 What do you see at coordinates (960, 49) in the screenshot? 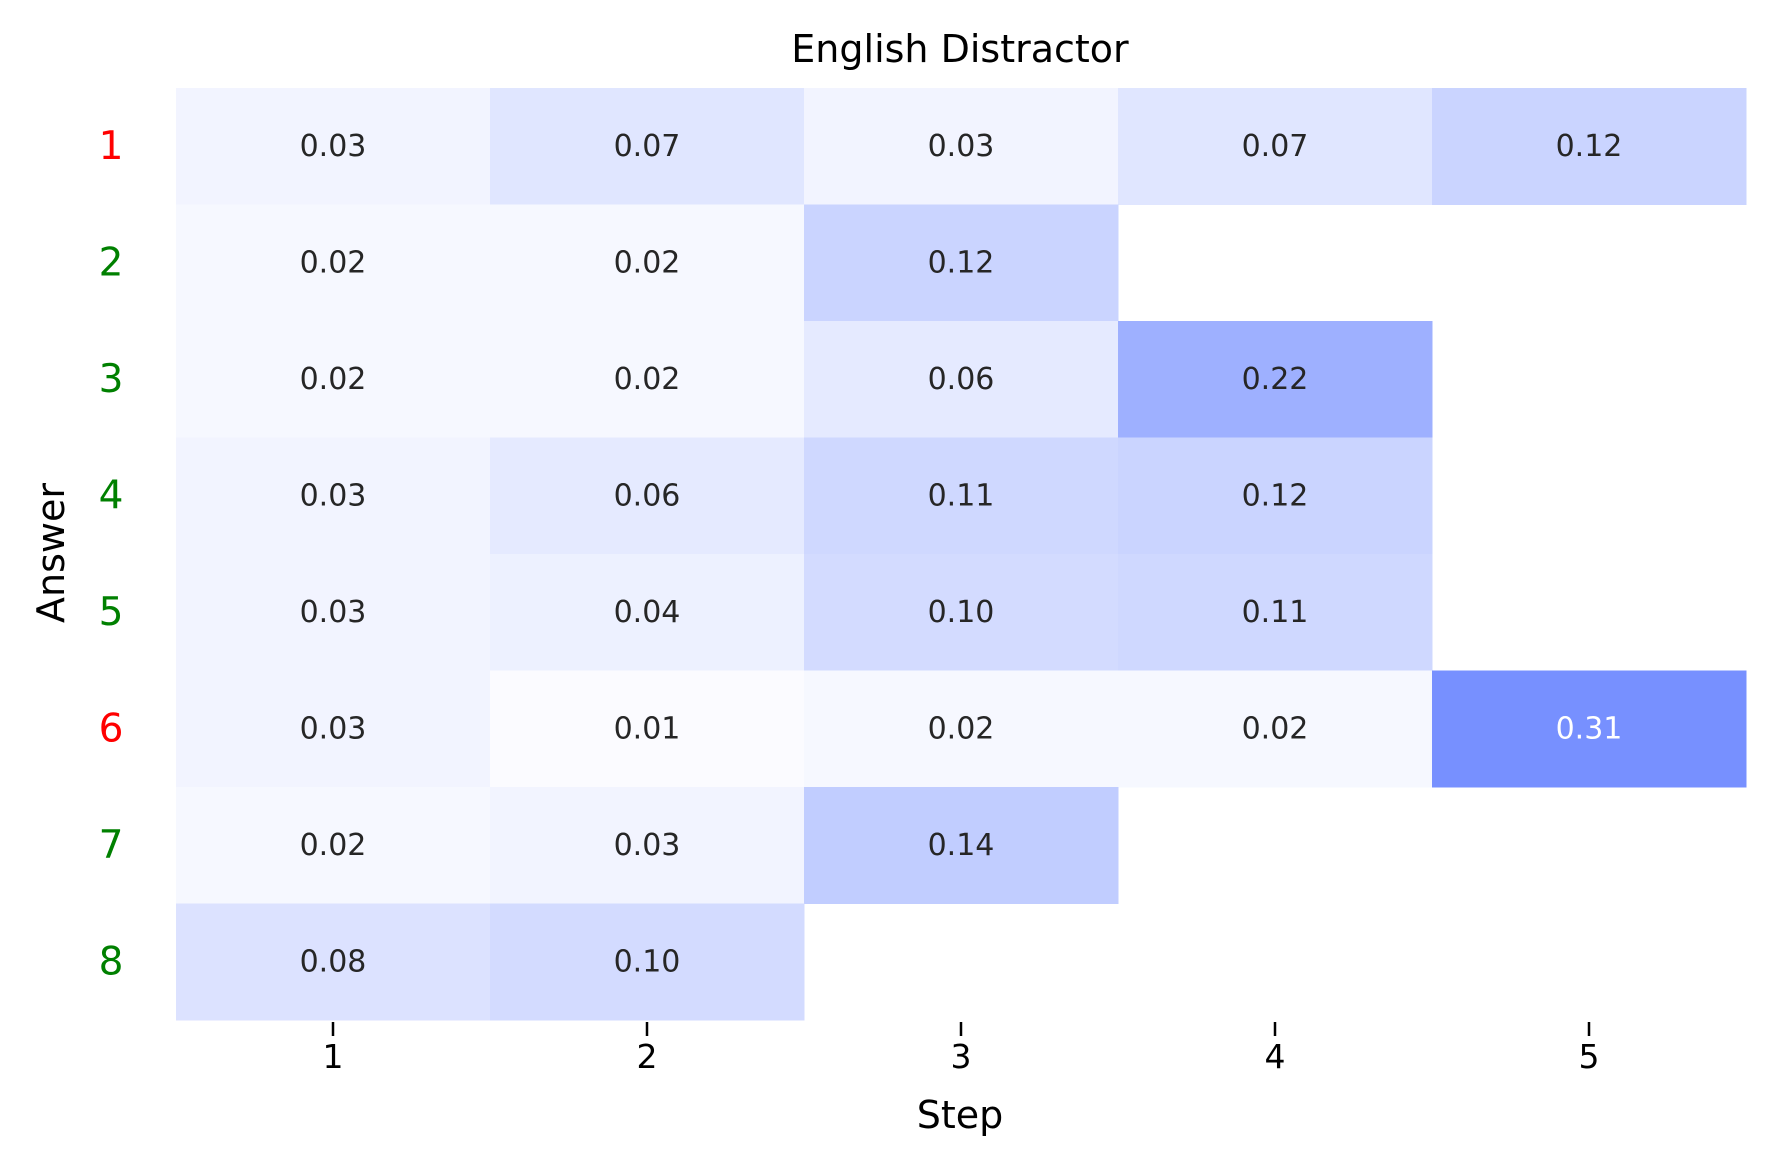
I see `chart-title: English Distractor` at bounding box center [960, 49].